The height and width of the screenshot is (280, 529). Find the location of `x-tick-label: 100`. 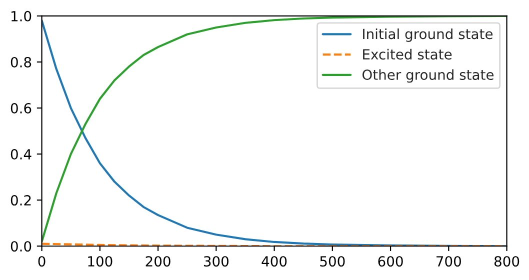

x-tick-label: 100 is located at coordinates (100, 261).